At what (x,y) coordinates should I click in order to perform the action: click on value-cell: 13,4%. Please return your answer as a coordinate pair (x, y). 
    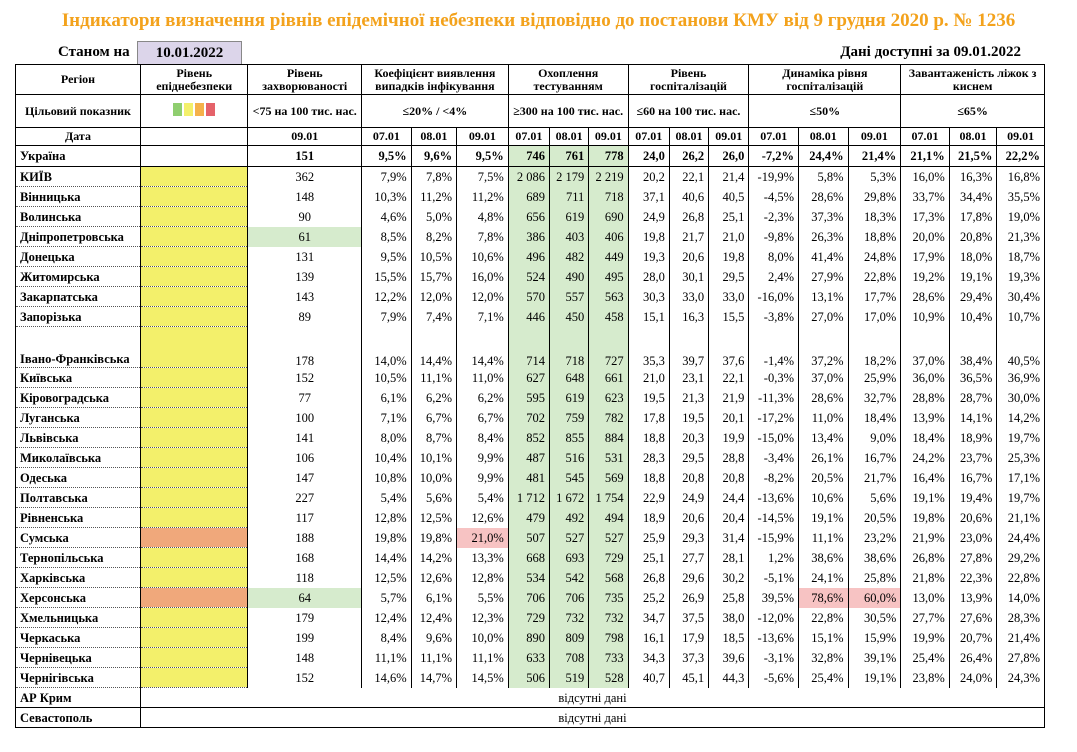
    Looking at the image, I should click on (823, 437).